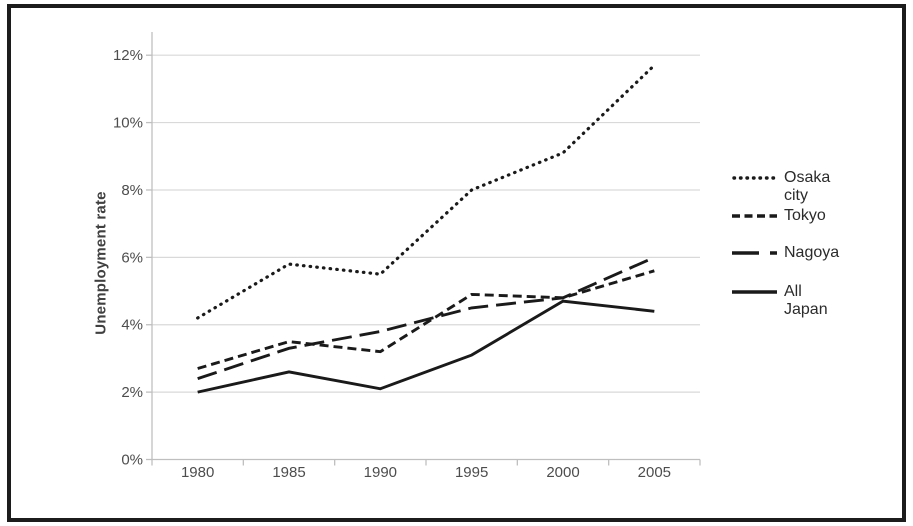 The height and width of the screenshot is (526, 913). Describe the element at coordinates (471, 472) in the screenshot. I see `x-tick-label: 1995` at that location.